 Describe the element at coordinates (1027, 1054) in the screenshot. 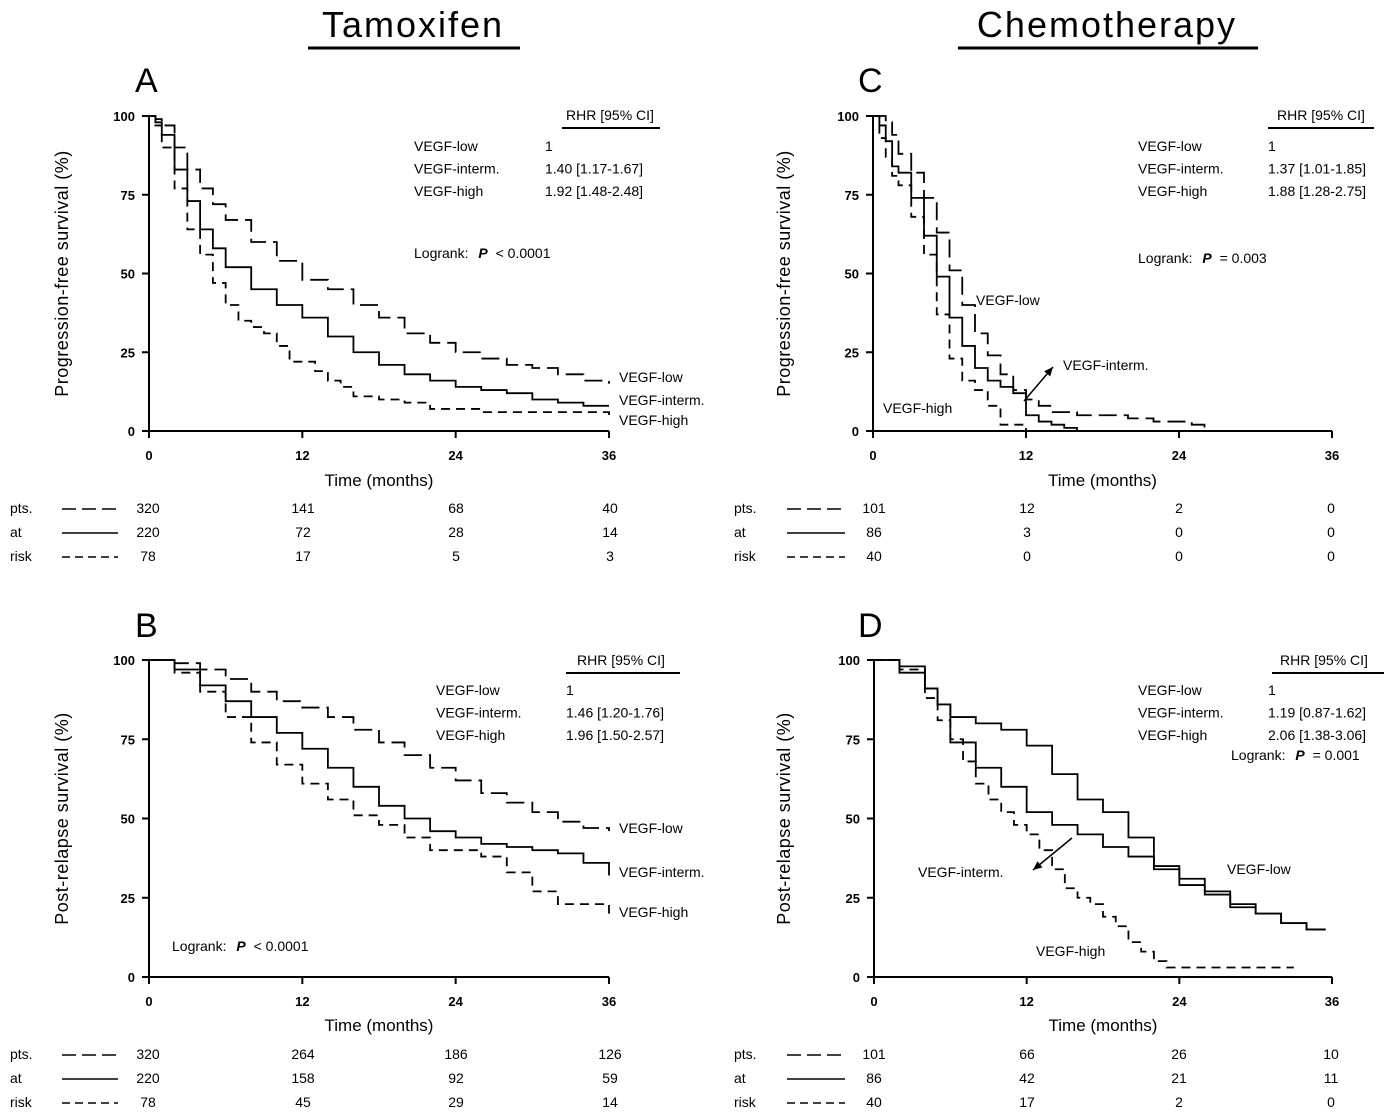

I see `risk-value: 66` at that location.